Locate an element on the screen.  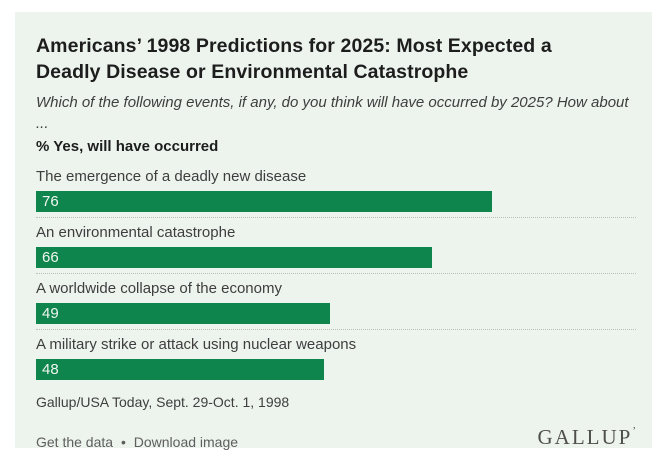
bar-value-label: 76 is located at coordinates (50, 201).